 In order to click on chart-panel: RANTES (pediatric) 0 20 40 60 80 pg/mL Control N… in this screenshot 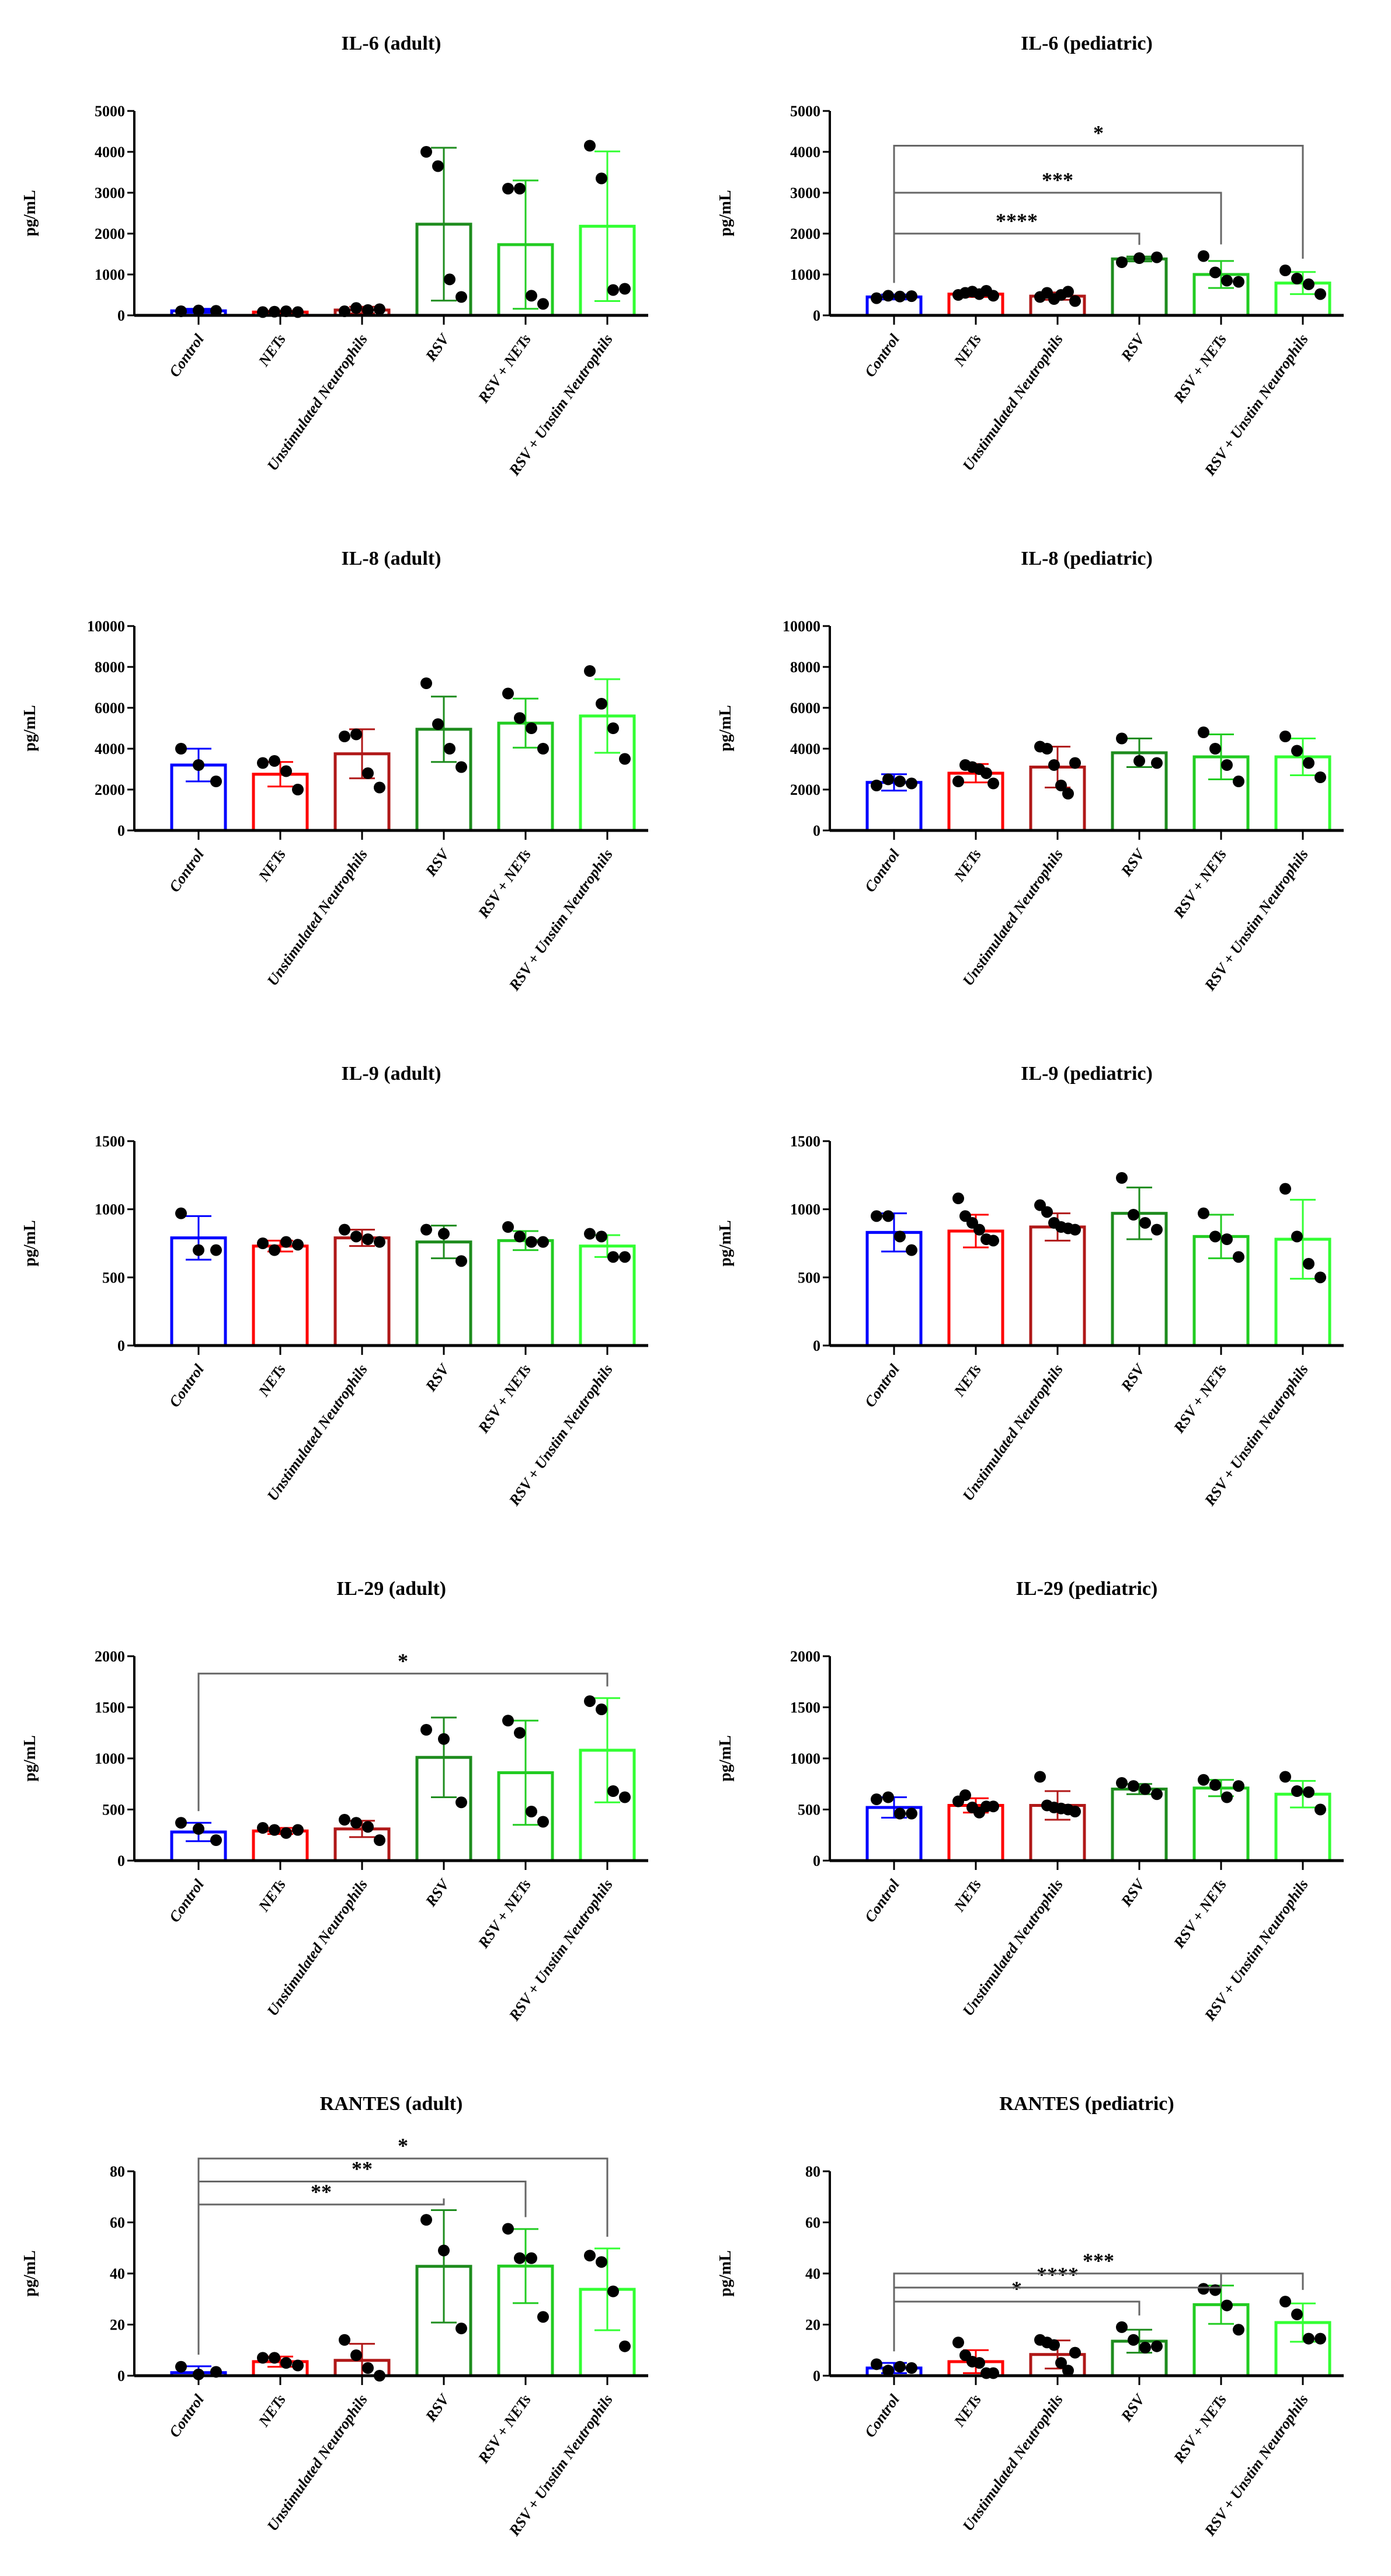, I will do `click(1030, 2316)`.